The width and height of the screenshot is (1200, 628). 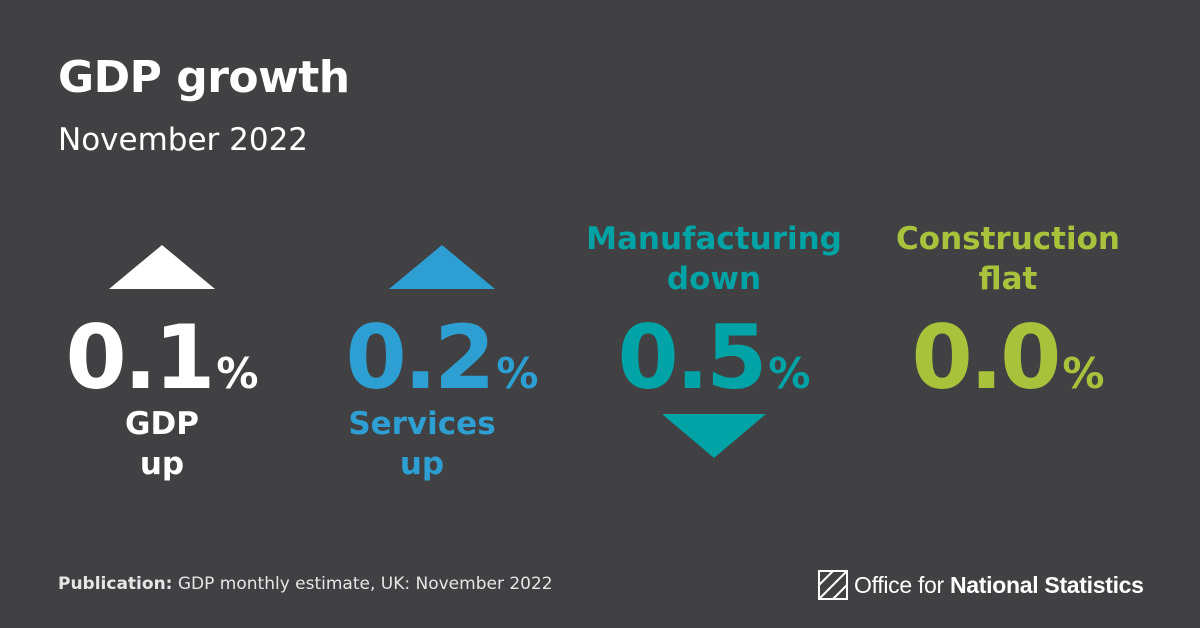 I want to click on ons-logo-icon, so click(x=833, y=585).